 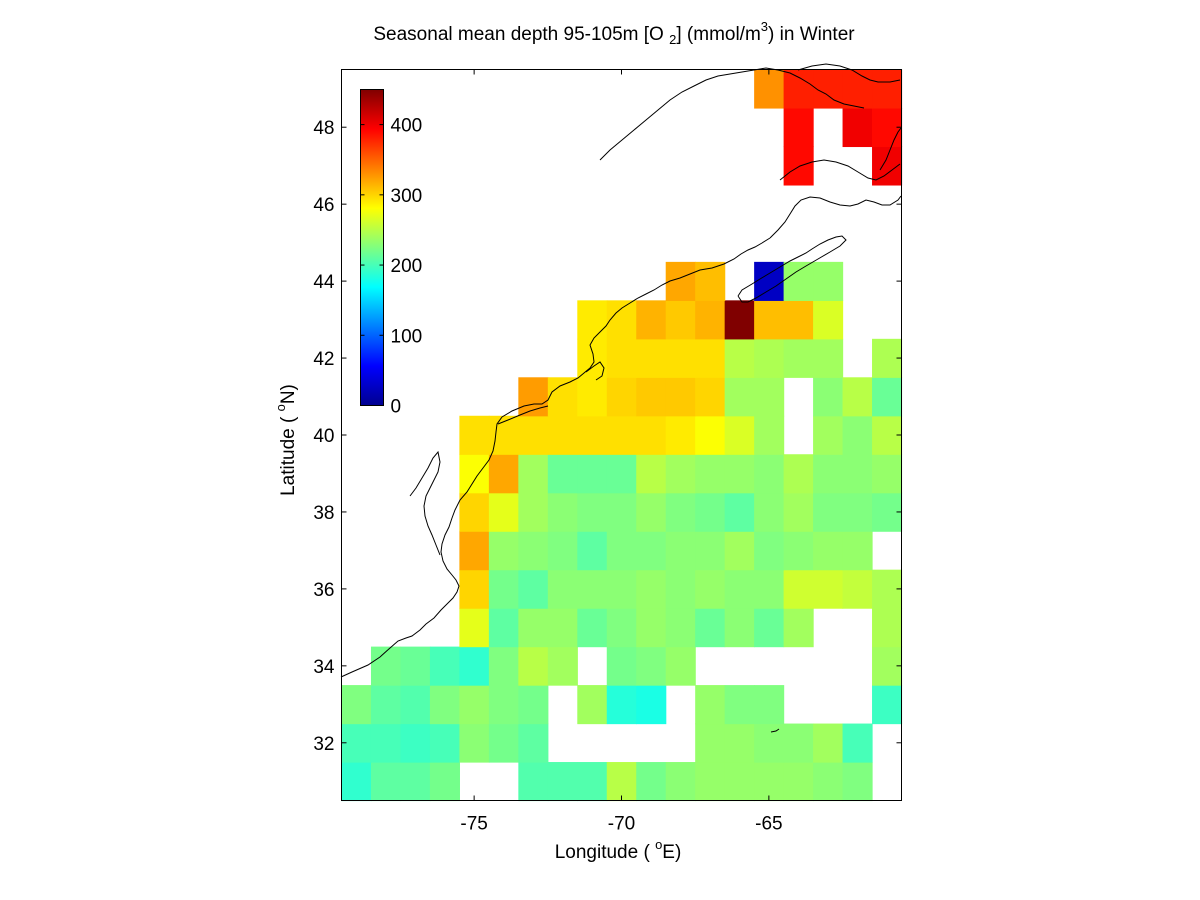 I want to click on y-tick-label: 36, so click(x=323, y=590).